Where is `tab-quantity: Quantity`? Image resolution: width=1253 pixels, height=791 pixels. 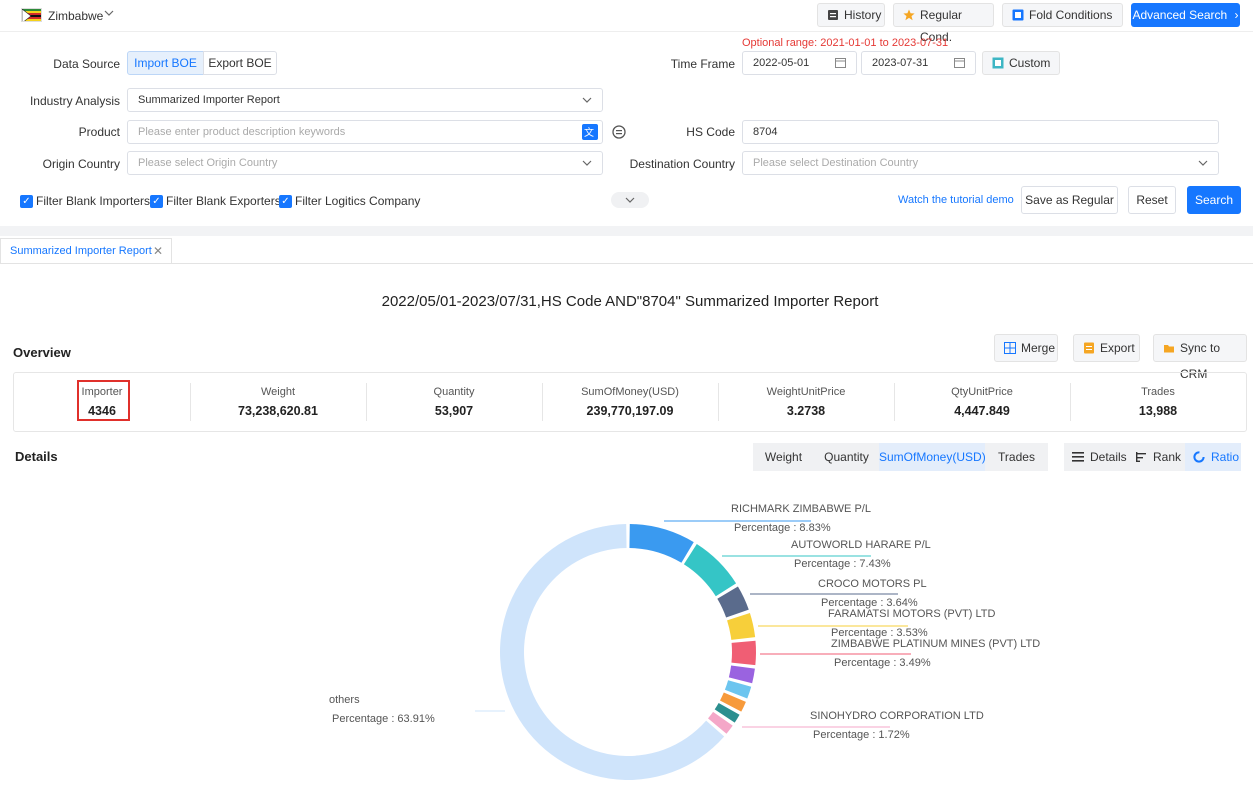
tab-quantity: Quantity is located at coordinates (846, 457).